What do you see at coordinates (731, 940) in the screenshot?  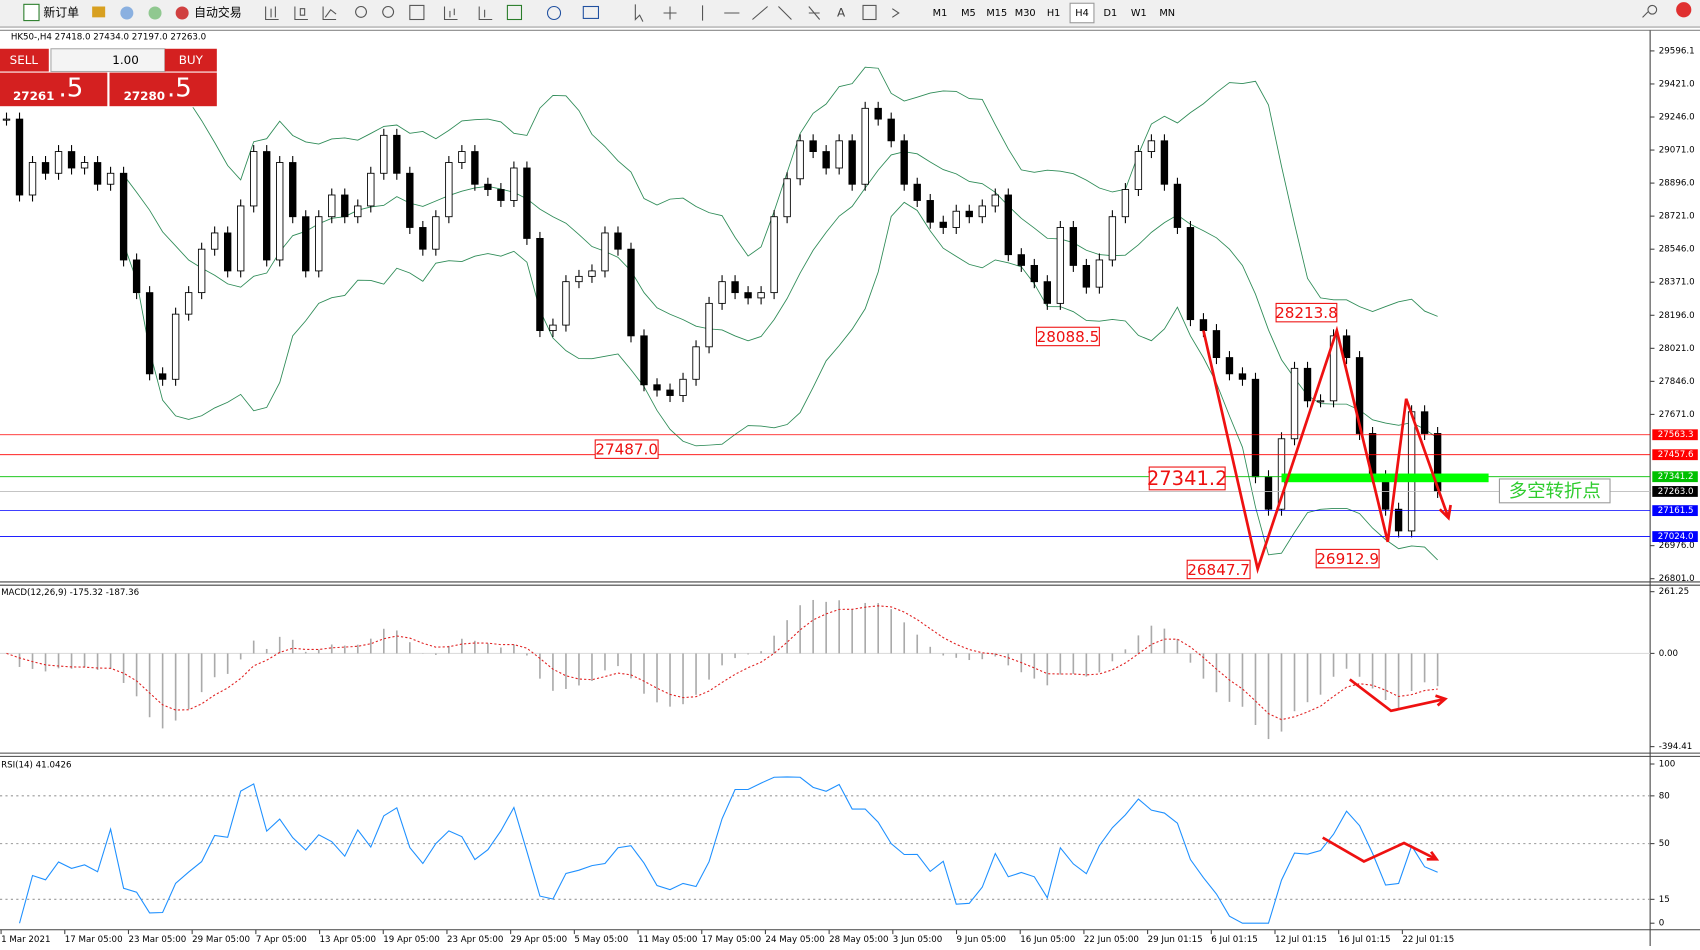 I see `x-tick-label: 17 May 05:00` at bounding box center [731, 940].